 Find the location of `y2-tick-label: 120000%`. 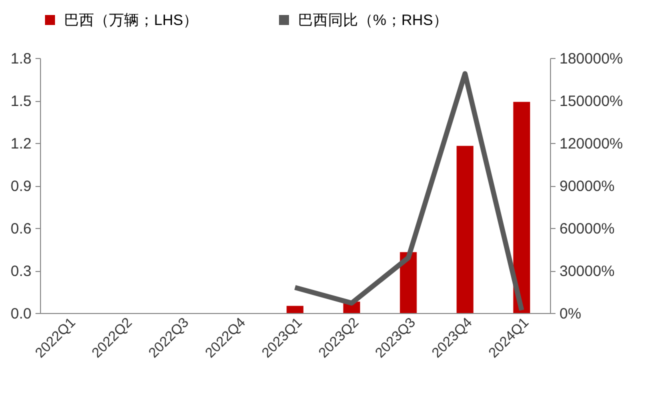

y2-tick-label: 120000% is located at coordinates (591, 144).